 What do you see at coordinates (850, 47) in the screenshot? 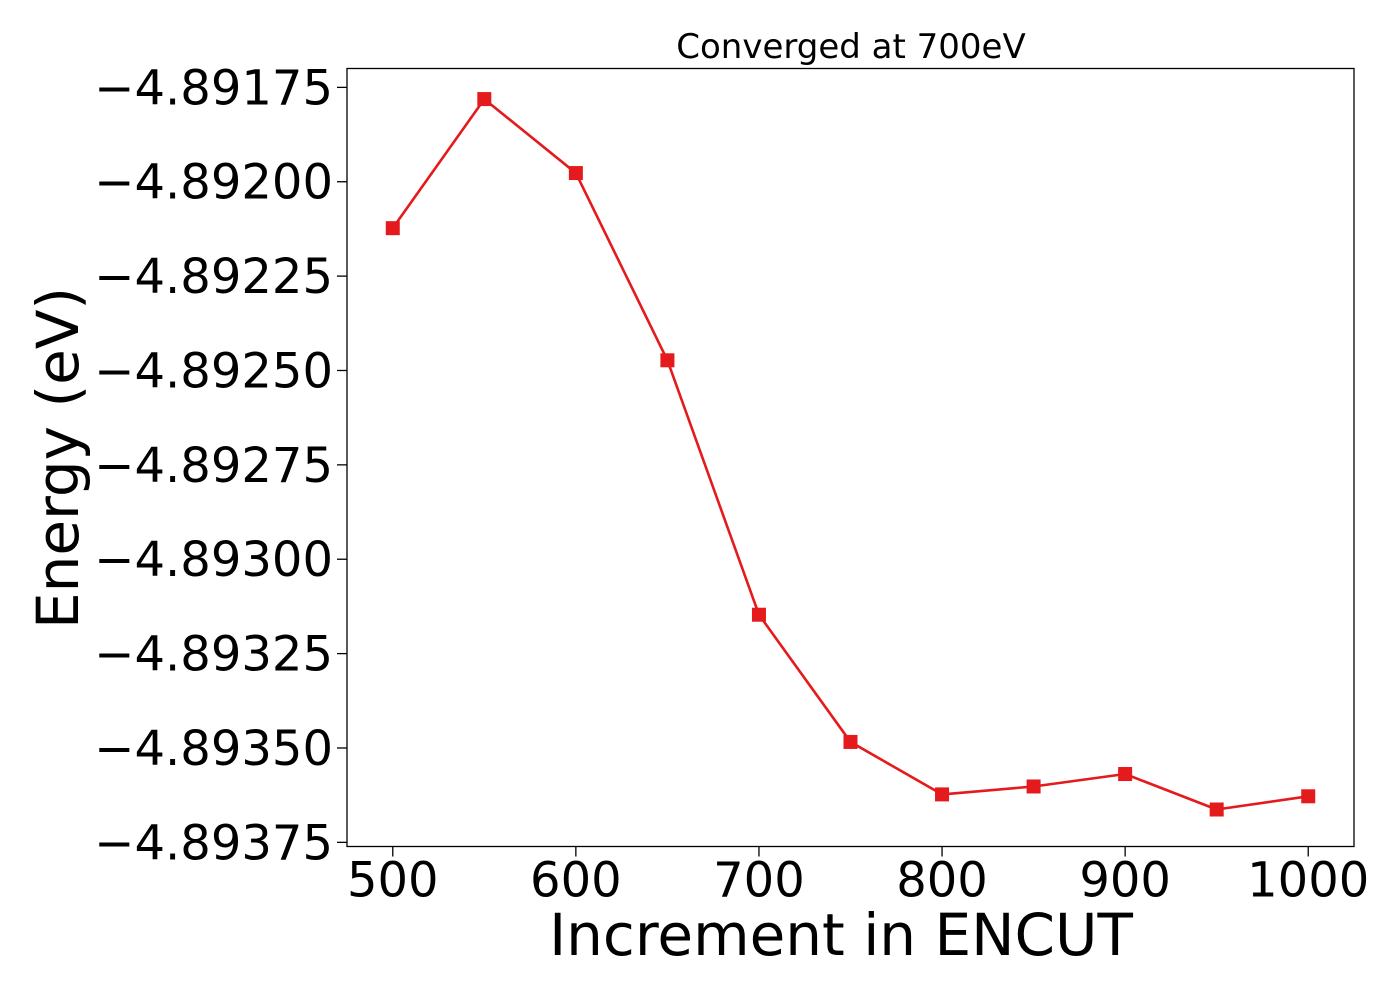
I see `chart-title: Converged at 700eV` at bounding box center [850, 47].